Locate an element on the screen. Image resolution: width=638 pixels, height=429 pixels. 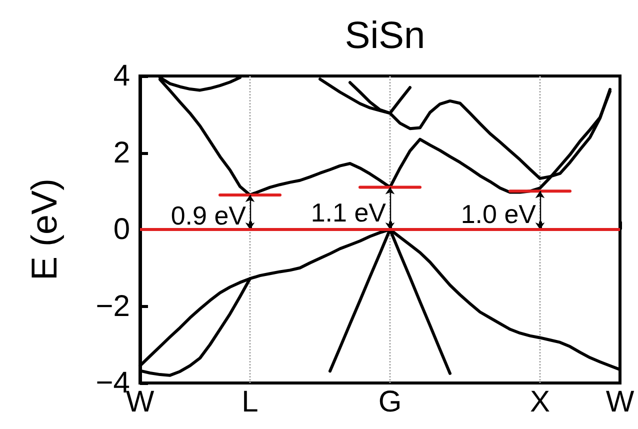
x-tick-label: L is located at coordinates (250, 402).